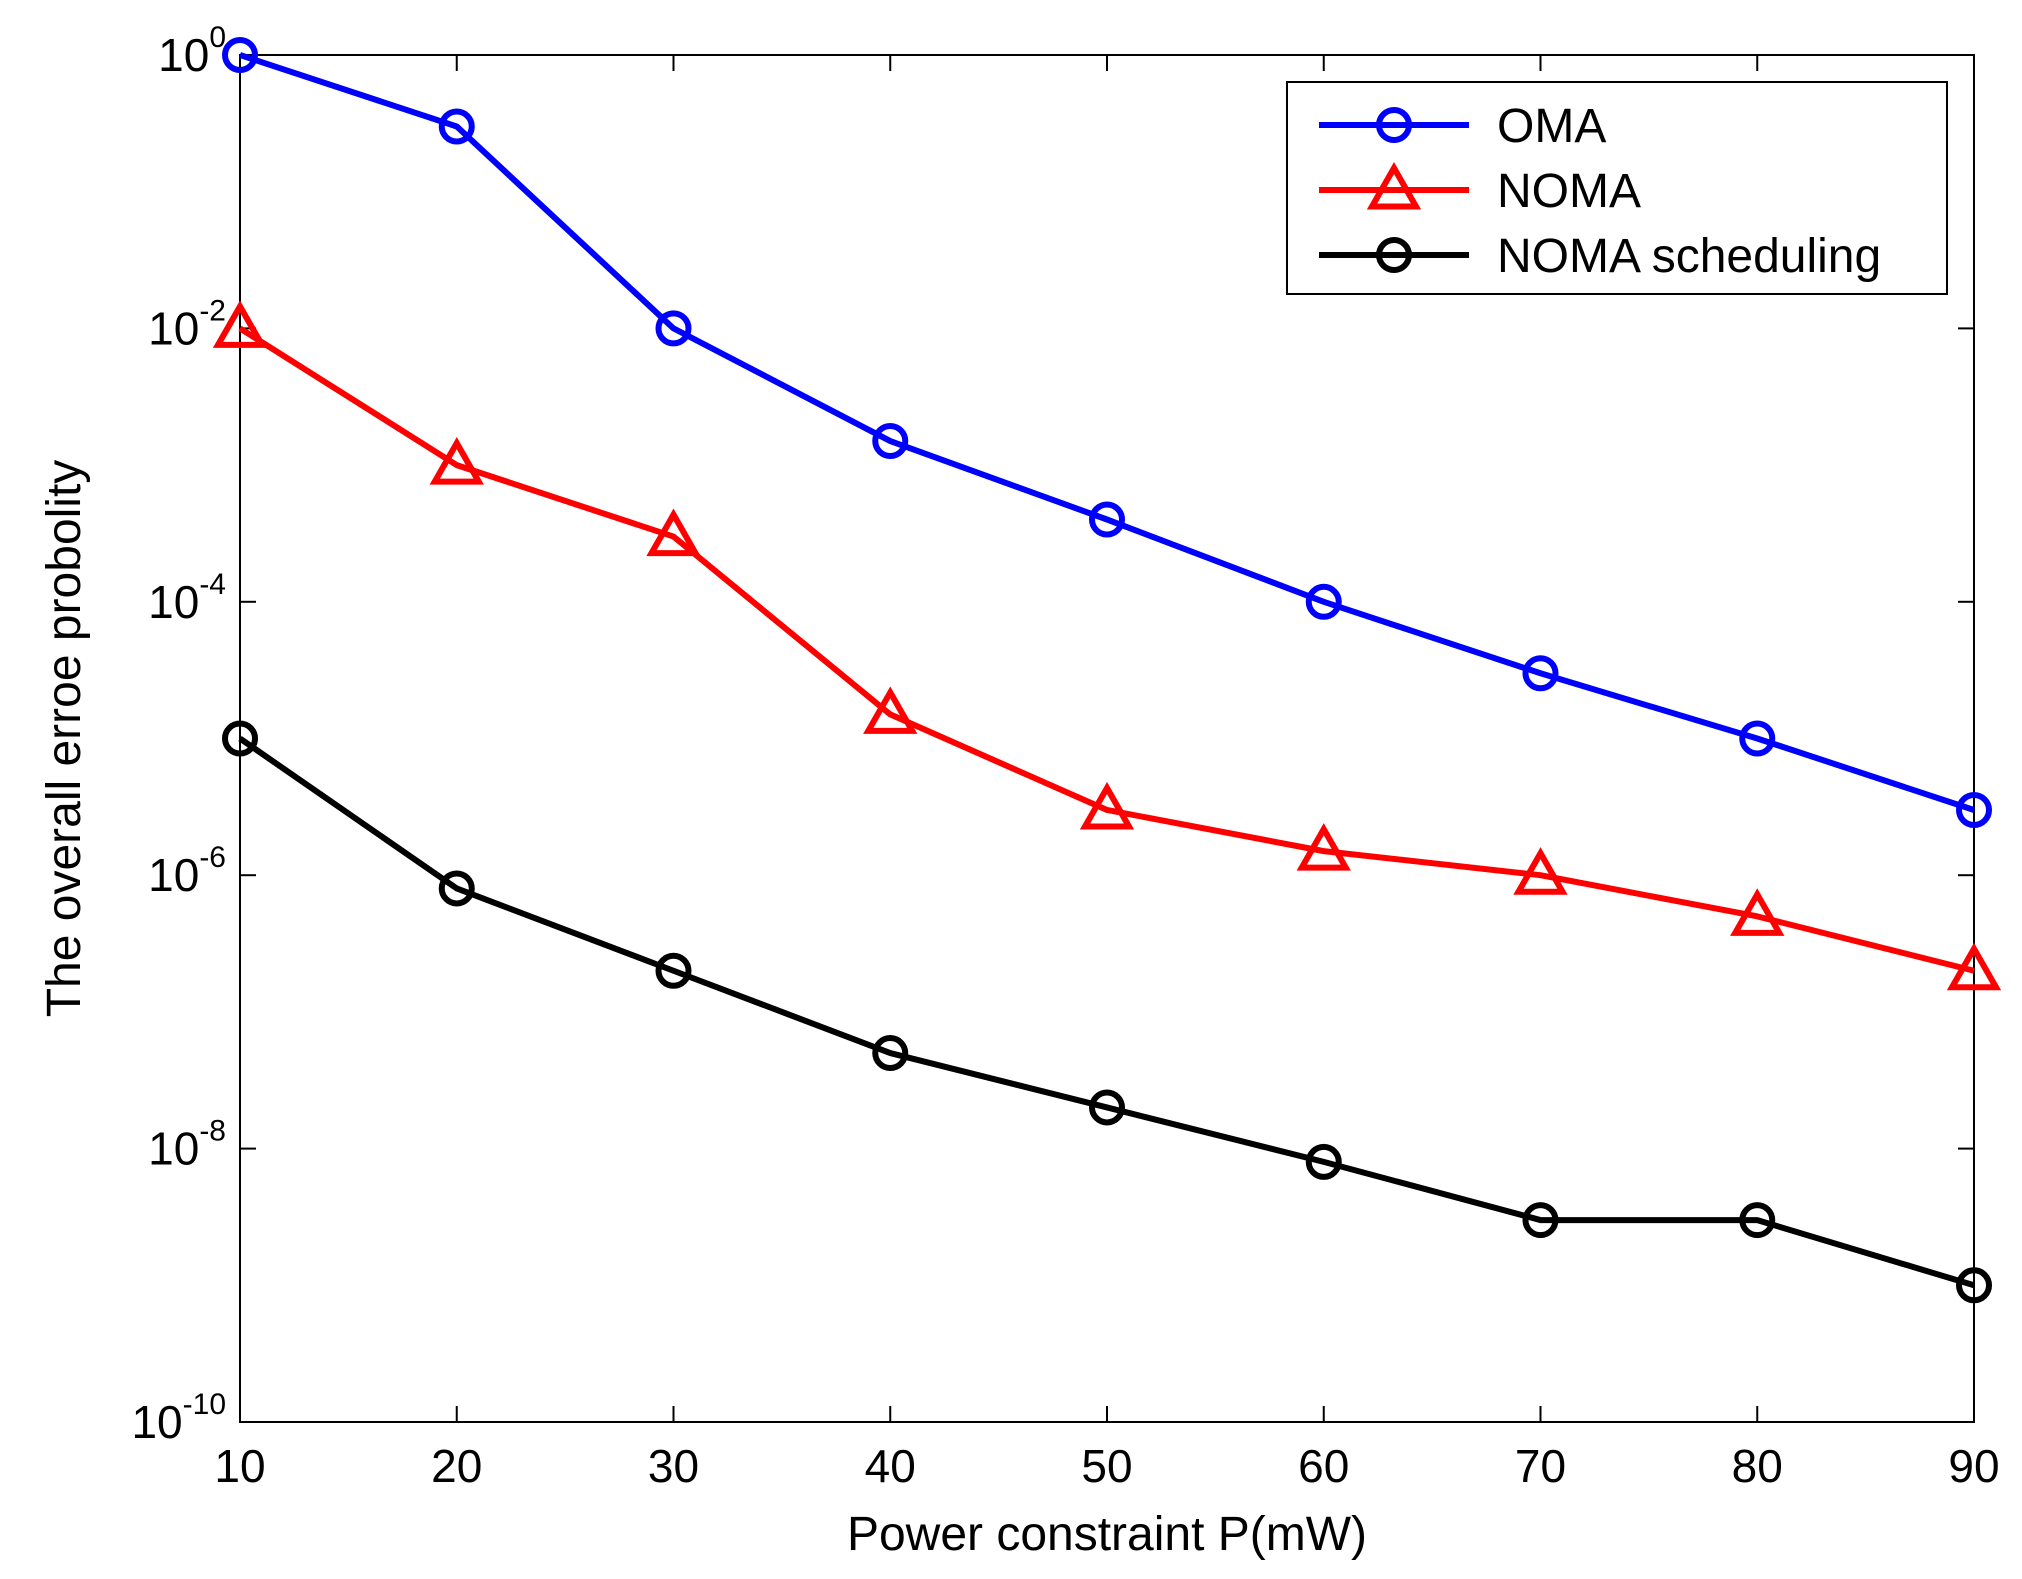 This screenshot has width=2022, height=1579. I want to click on x-tick-label: 60, so click(1323, 1466).